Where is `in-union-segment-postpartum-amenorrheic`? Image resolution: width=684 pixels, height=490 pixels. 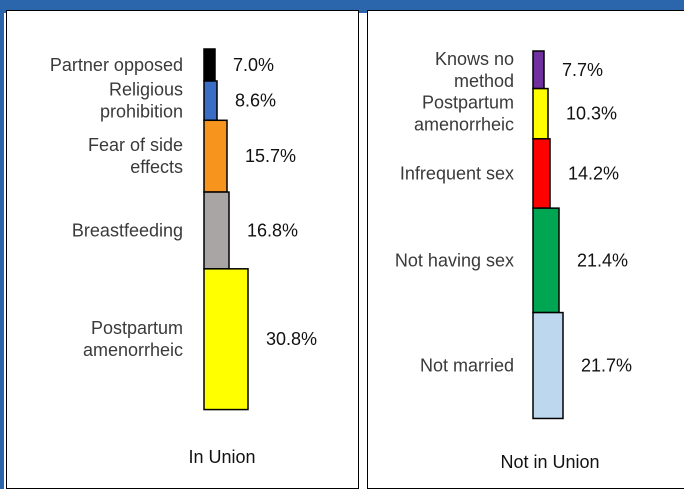 in-union-segment-postpartum-amenorrheic is located at coordinates (226, 339).